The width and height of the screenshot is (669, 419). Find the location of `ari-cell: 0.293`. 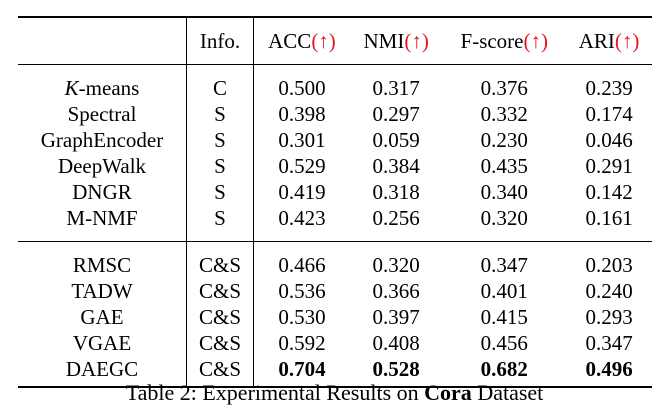

ari-cell: 0.293 is located at coordinates (609, 316).